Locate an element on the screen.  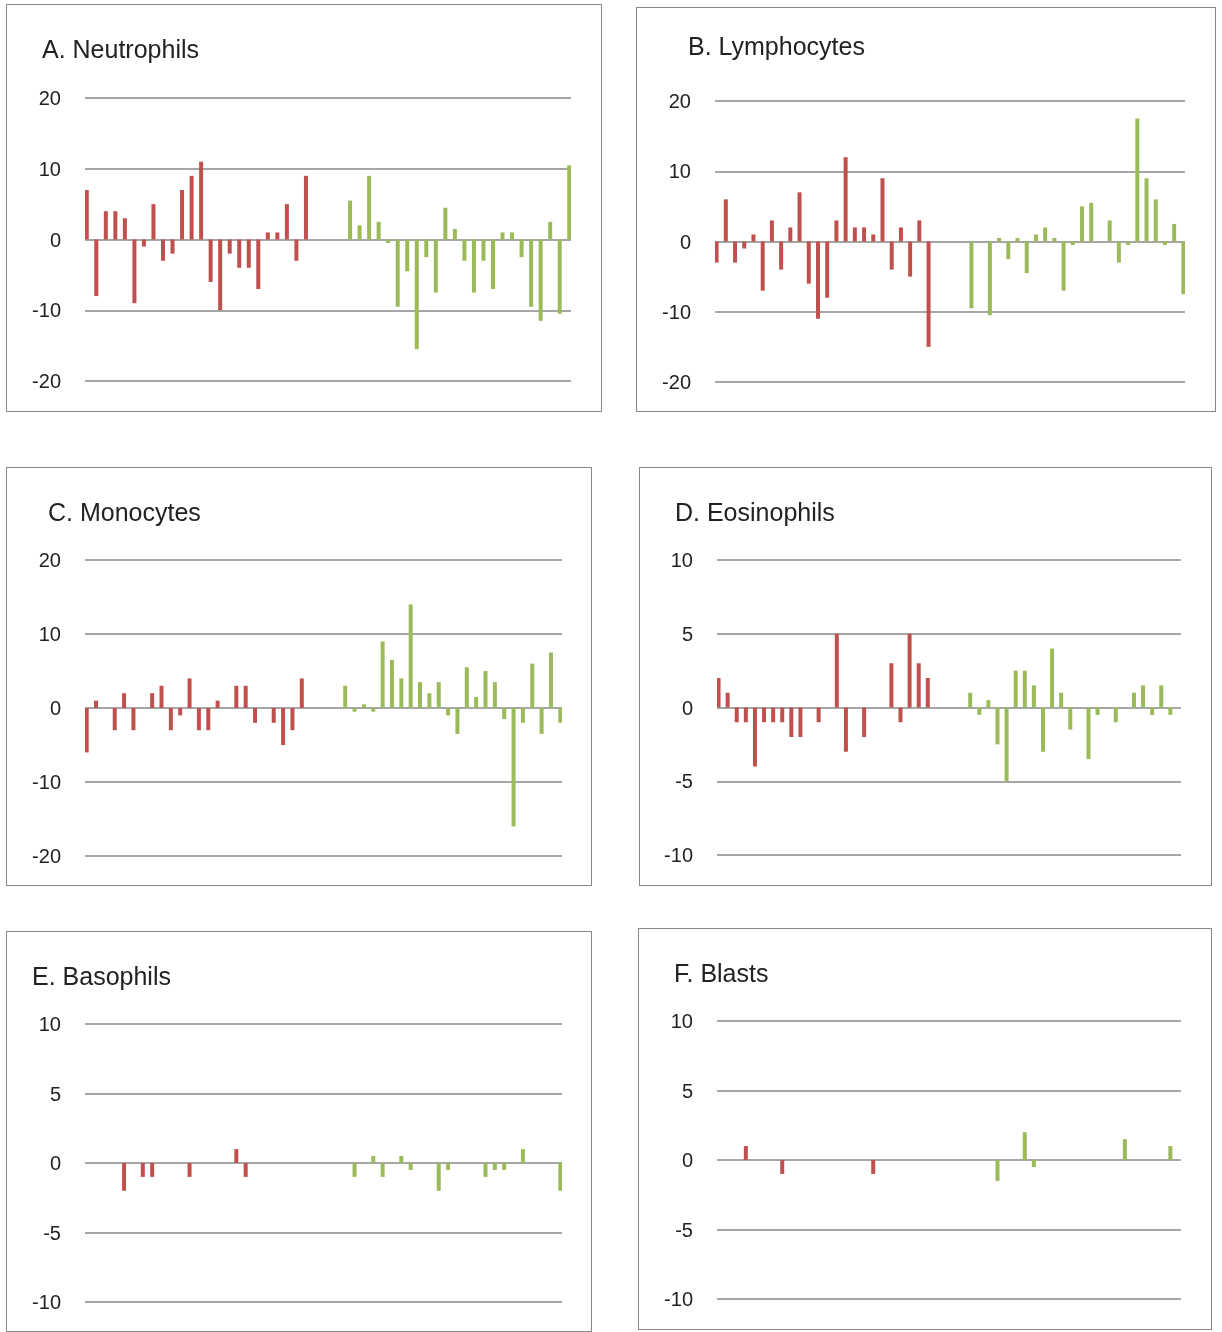
y-tick-label: -5 is located at coordinates (684, 781).